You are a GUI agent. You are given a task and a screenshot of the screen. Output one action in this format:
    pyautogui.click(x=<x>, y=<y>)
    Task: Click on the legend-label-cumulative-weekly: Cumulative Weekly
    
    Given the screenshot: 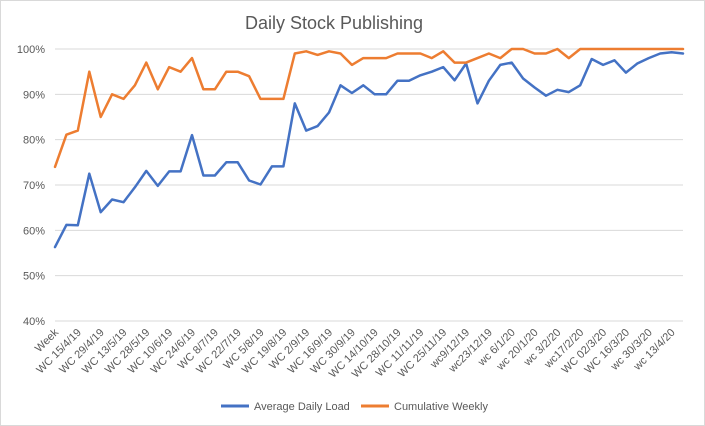 What is the action you would take?
    pyautogui.click(x=441, y=407)
    